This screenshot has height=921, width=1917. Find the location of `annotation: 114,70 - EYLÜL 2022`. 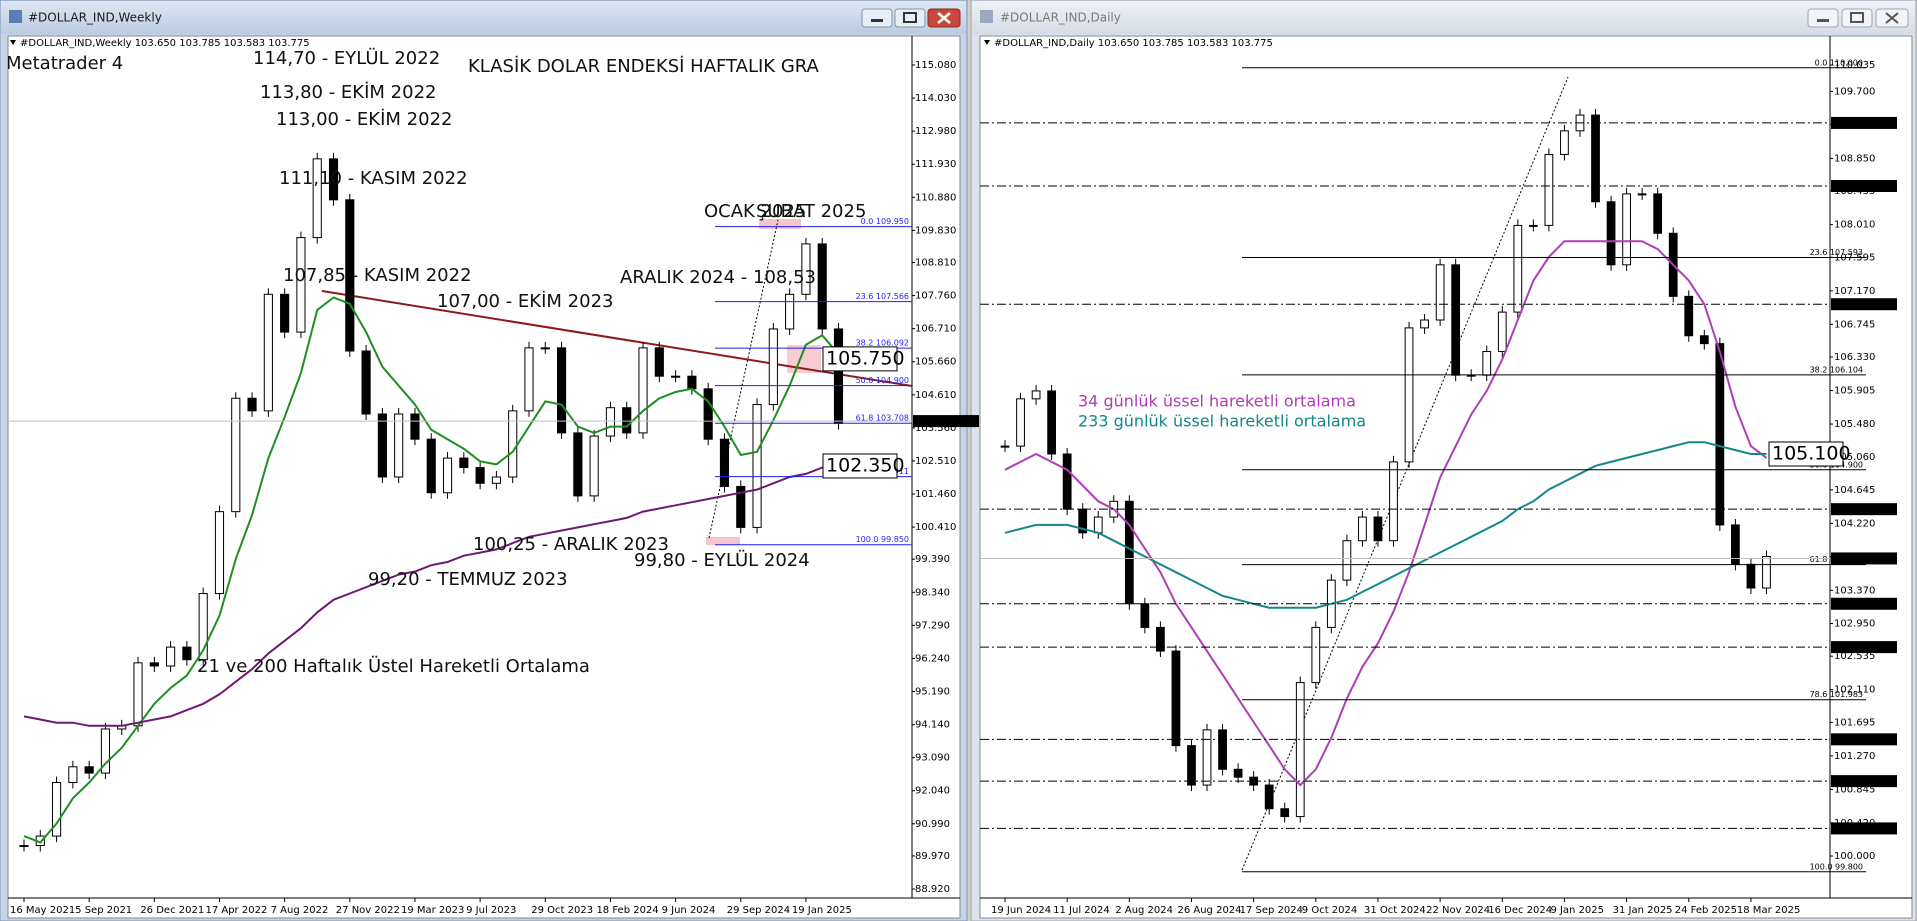

annotation: 114,70 - EYLÜL 2022 is located at coordinates (346, 58).